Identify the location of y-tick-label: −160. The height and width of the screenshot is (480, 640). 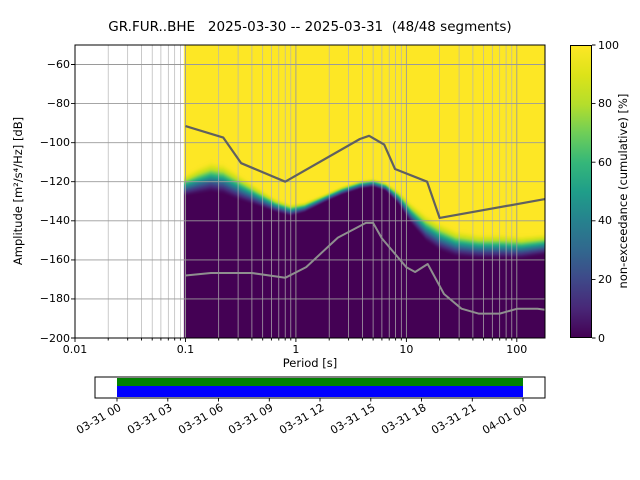
(54, 260).